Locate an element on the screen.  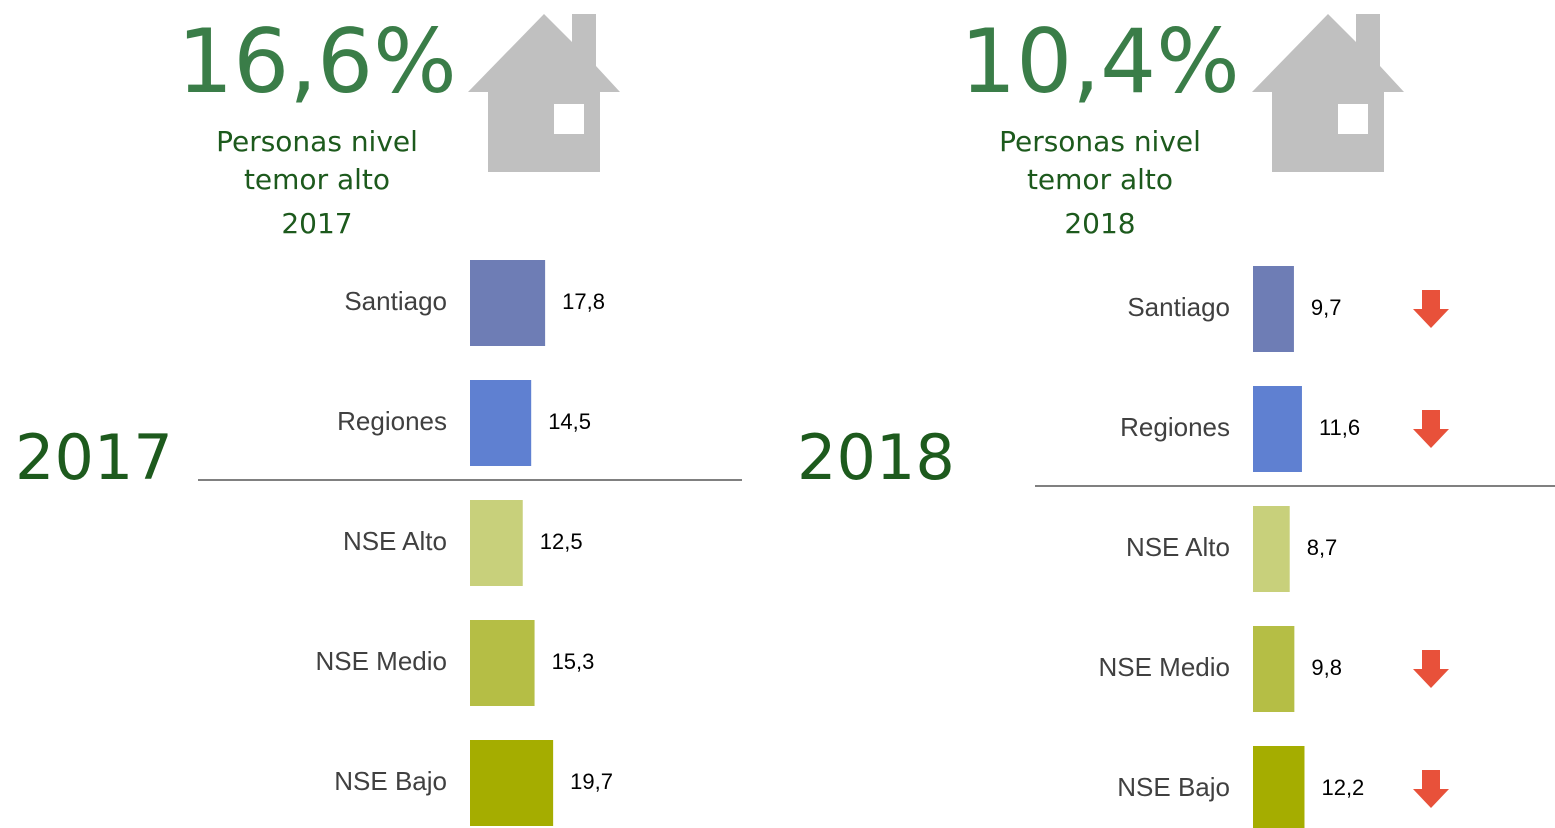
headline: 10,4% is located at coordinates (1100, 61).